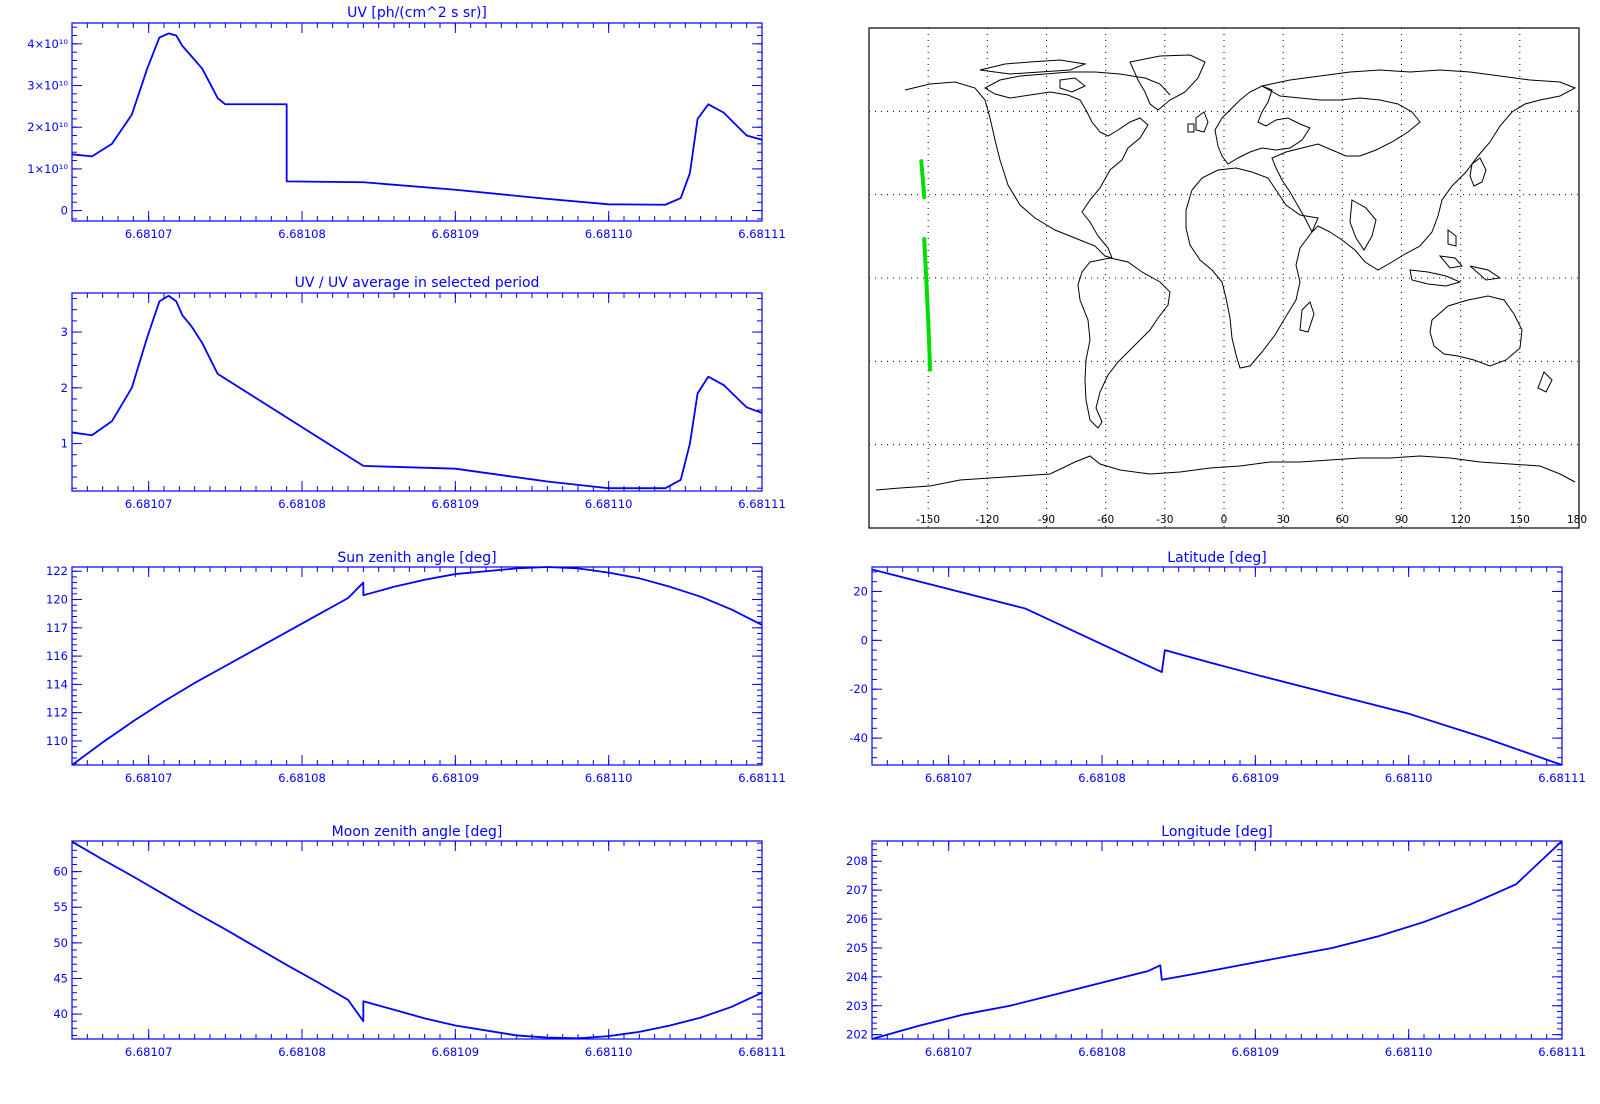 Image resolution: width=1600 pixels, height=1104 pixels. Describe the element at coordinates (47, 44) in the screenshot. I see `y-tick-label: 4×10¹⁰` at that location.